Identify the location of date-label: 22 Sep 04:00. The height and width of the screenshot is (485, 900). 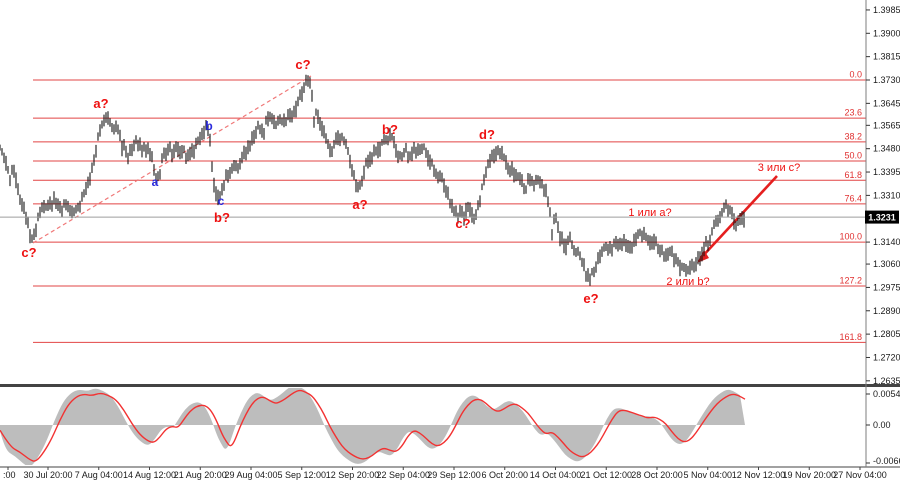
(403, 475).